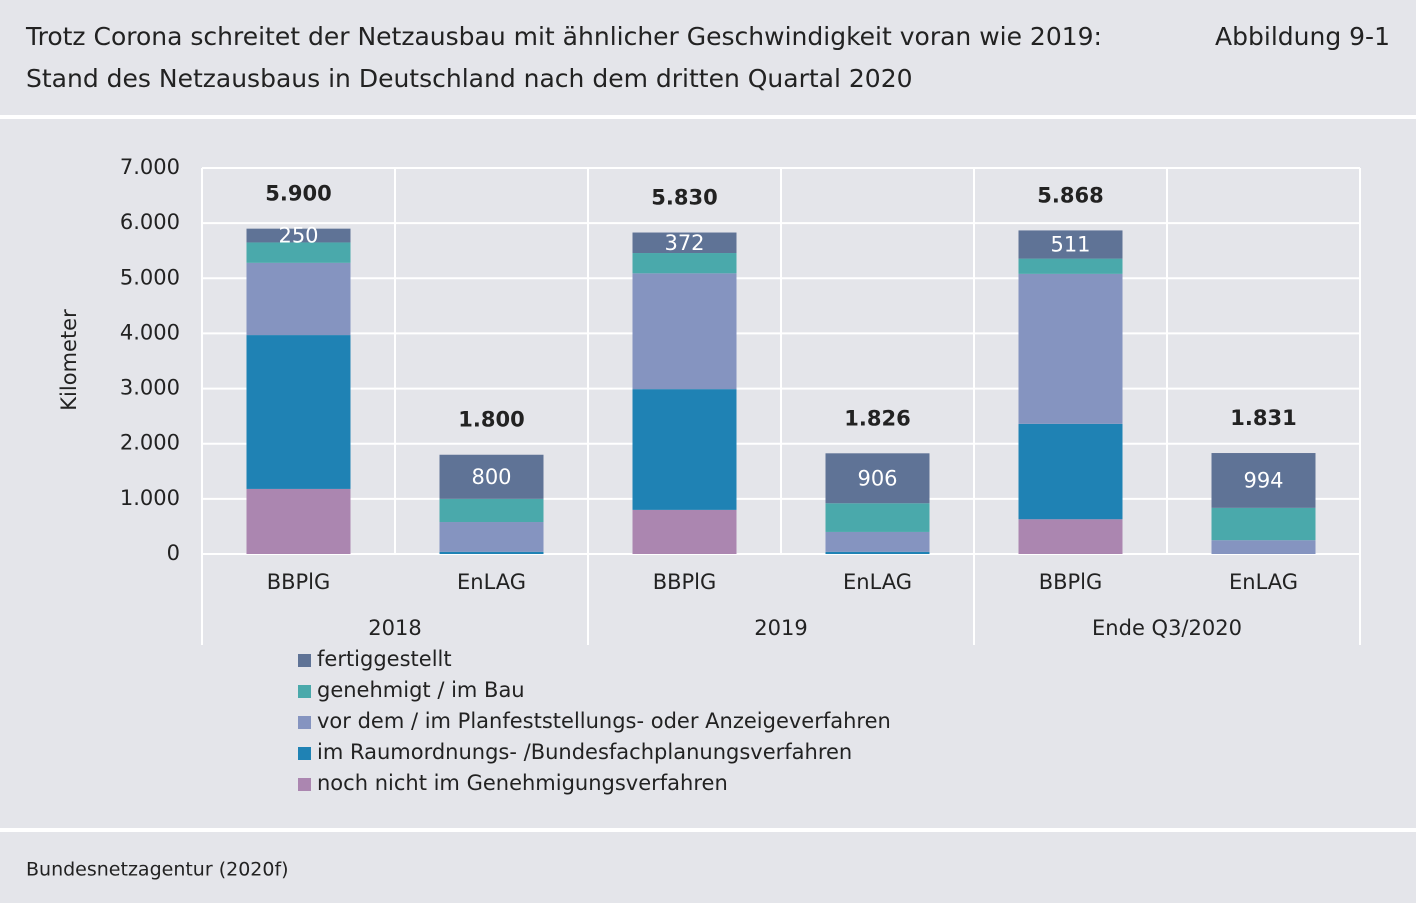 The image size is (1416, 903). Describe the element at coordinates (298, 194) in the screenshot. I see `total-label: 5.900` at that location.